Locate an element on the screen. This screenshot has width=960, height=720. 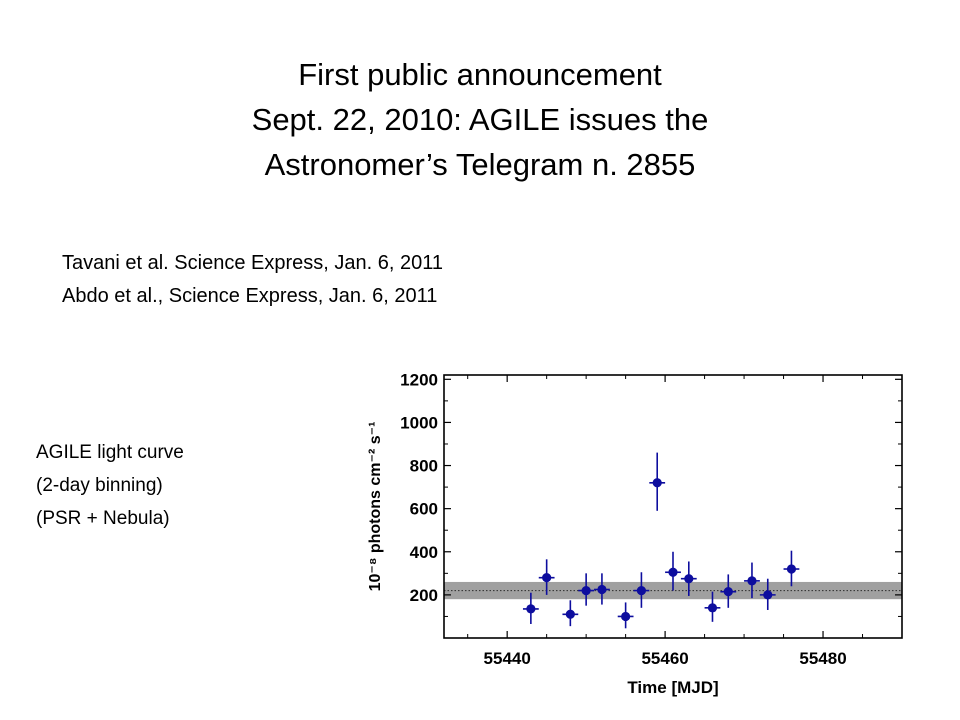
caption-line: (2-day binning) is located at coordinates (99, 485).